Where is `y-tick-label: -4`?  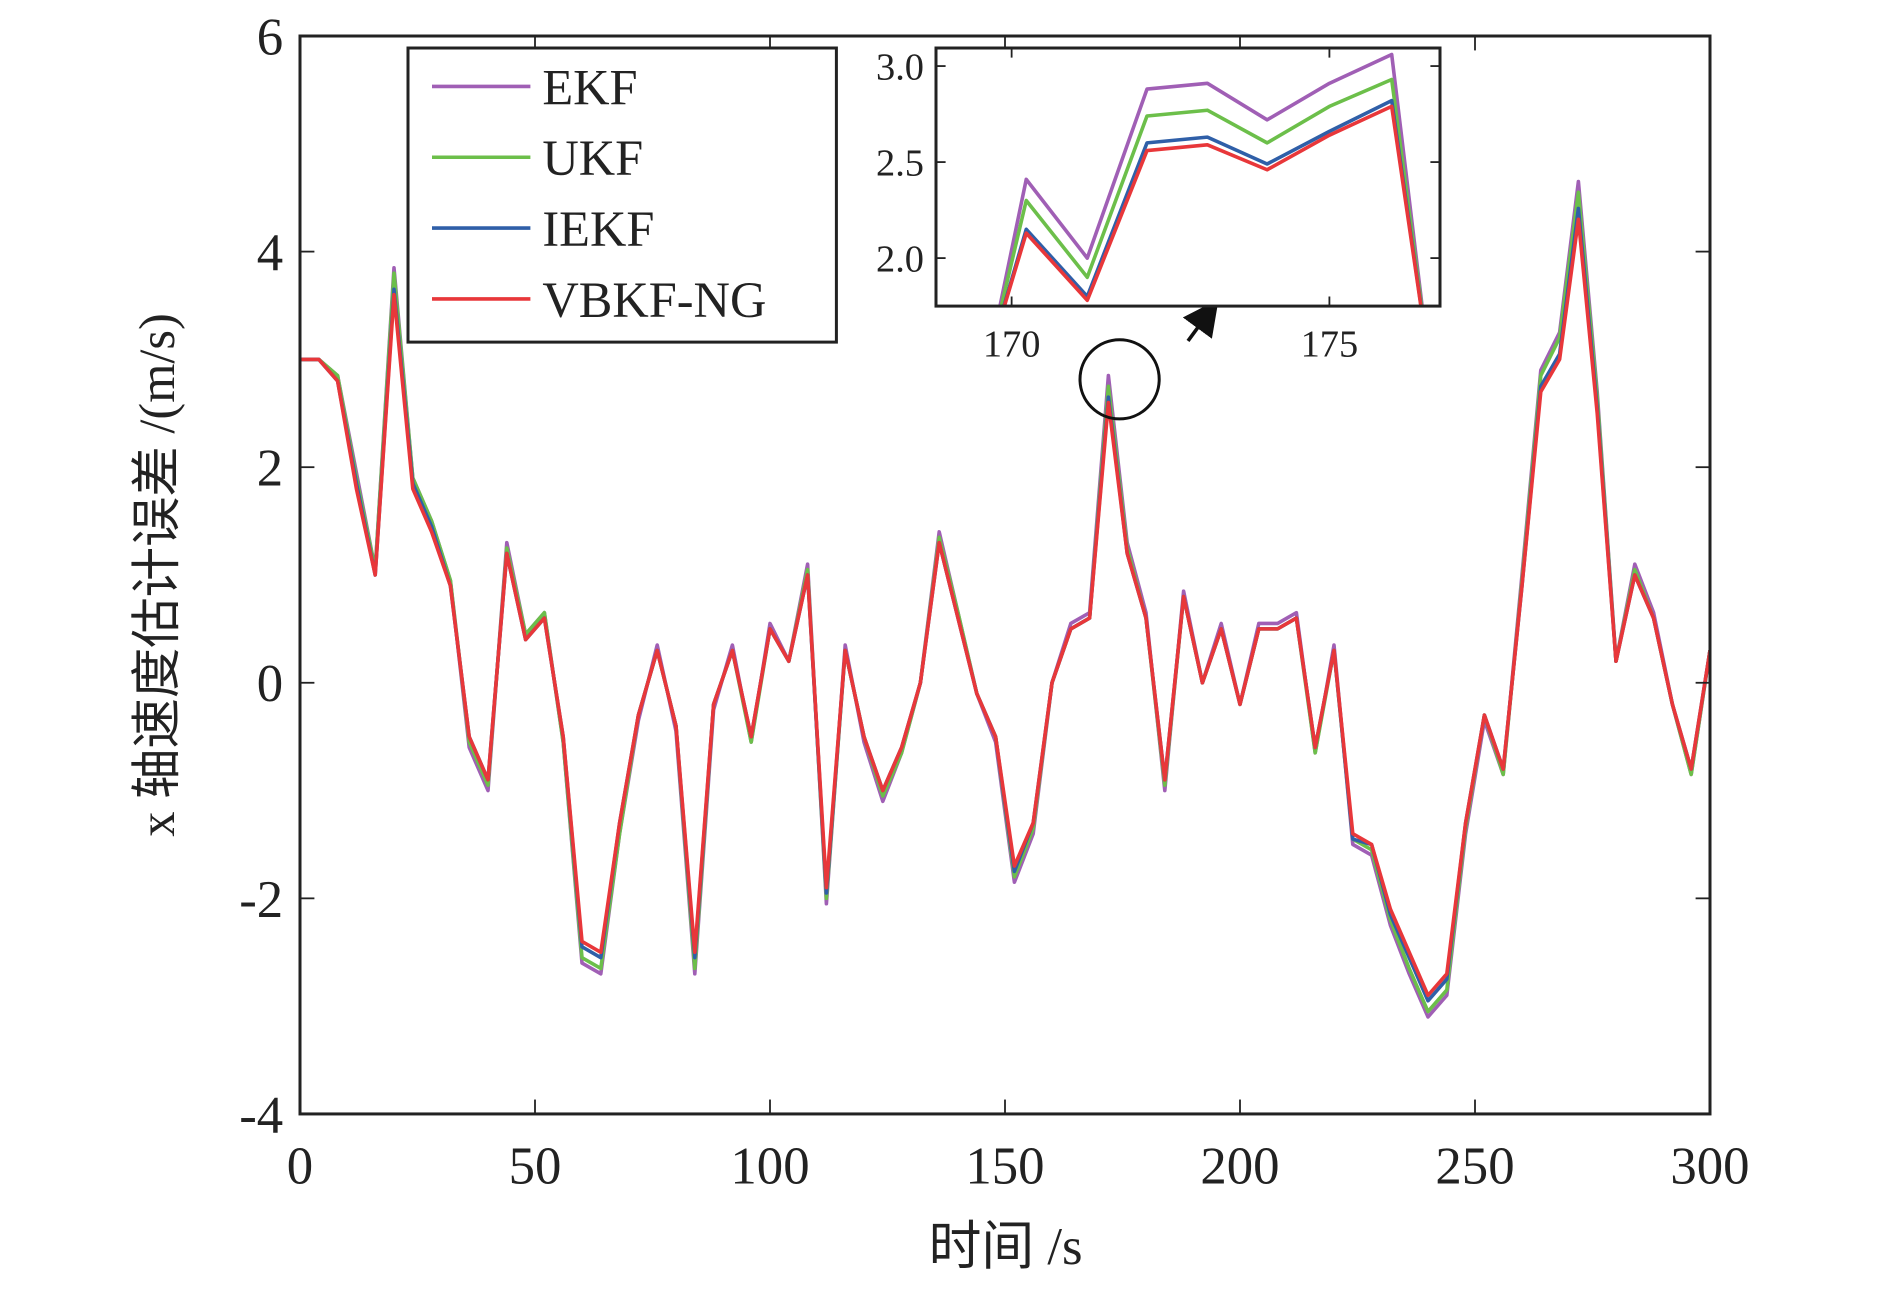 y-tick-label: -4 is located at coordinates (261, 1115).